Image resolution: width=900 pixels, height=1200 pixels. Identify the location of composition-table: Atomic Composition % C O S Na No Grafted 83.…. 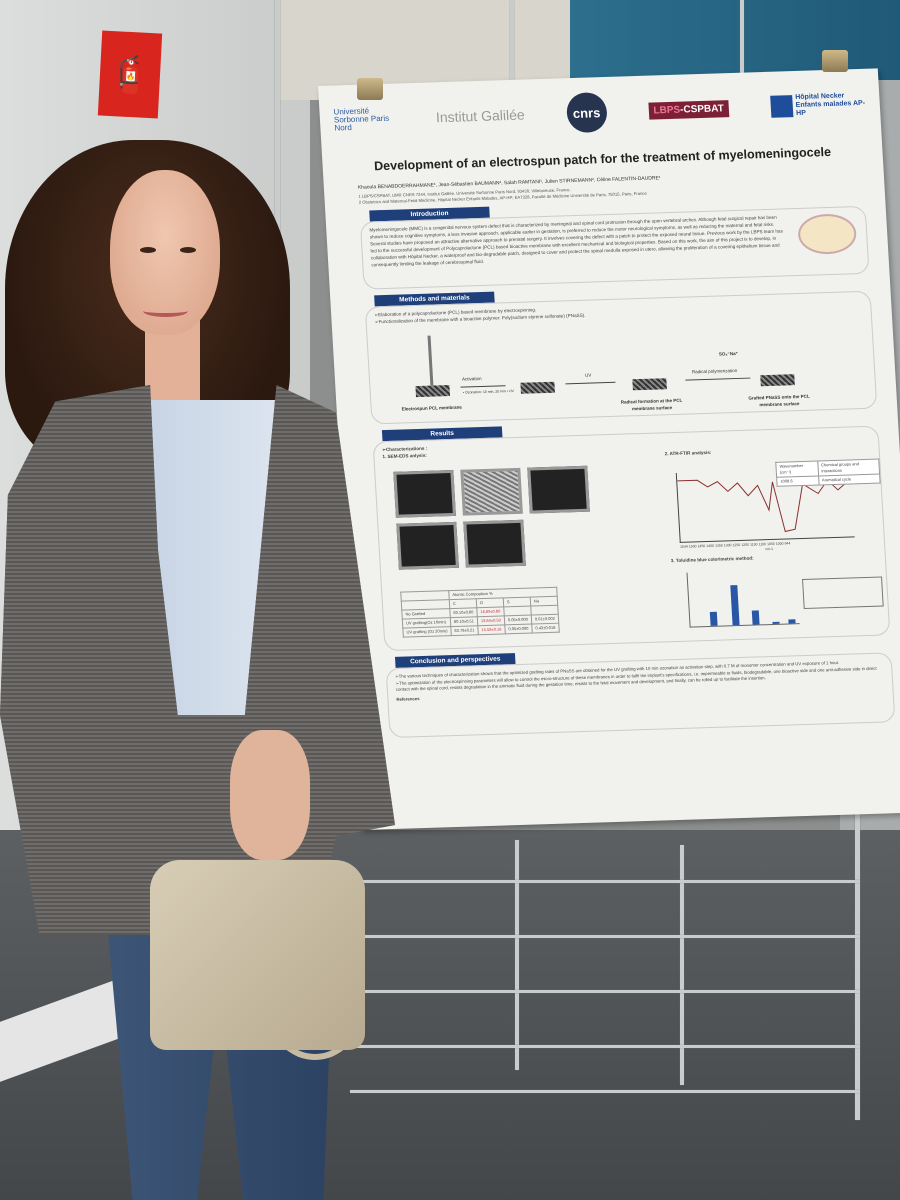
(480, 612).